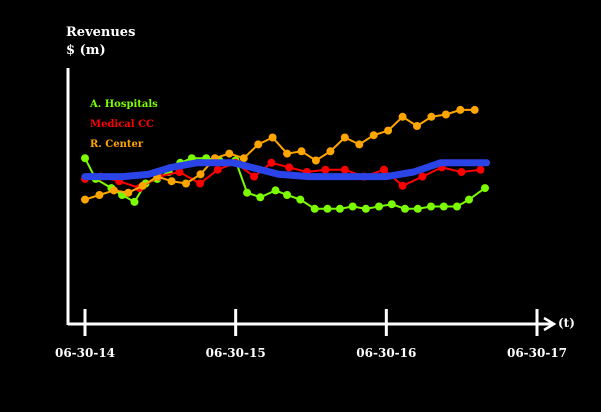 The height and width of the screenshot is (412, 601). I want to click on trend-line, so click(286, 170).